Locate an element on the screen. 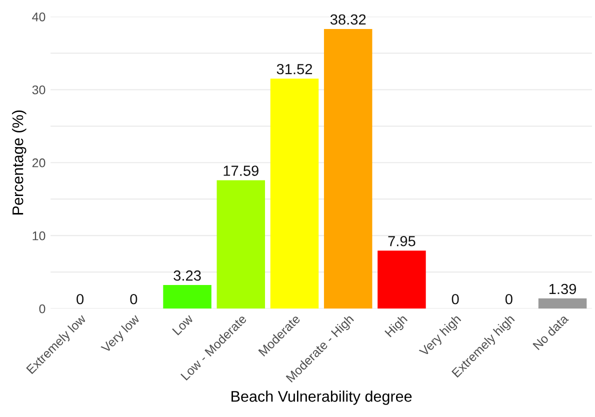 The height and width of the screenshot is (417, 595). y-tick-label: 30 is located at coordinates (39, 89).